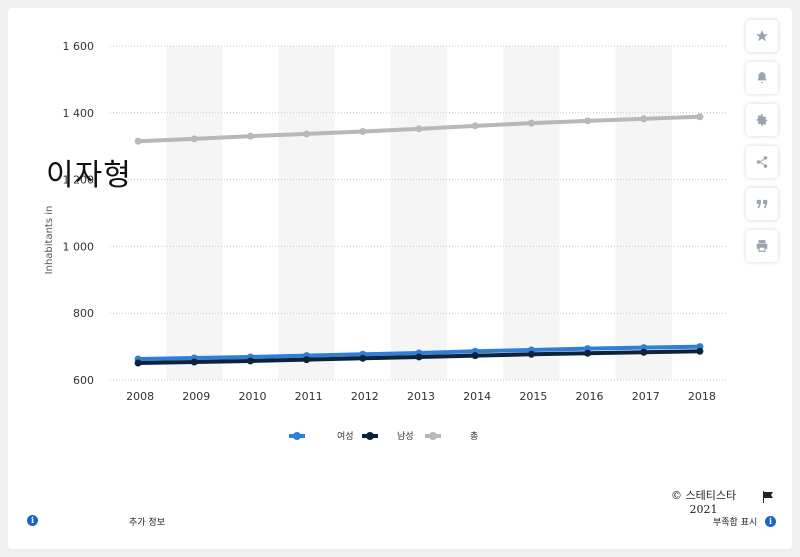 Image resolution: width=800 pixels, height=557 pixels. What do you see at coordinates (309, 396) in the screenshot?
I see `x-tick-label: 2011` at bounding box center [309, 396].